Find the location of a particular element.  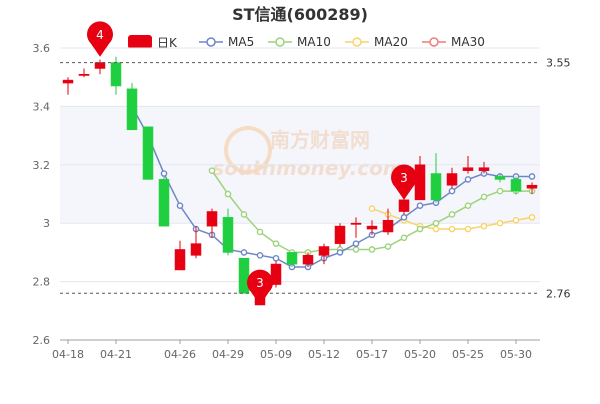

legend-label: MA20 is located at coordinates (391, 42).